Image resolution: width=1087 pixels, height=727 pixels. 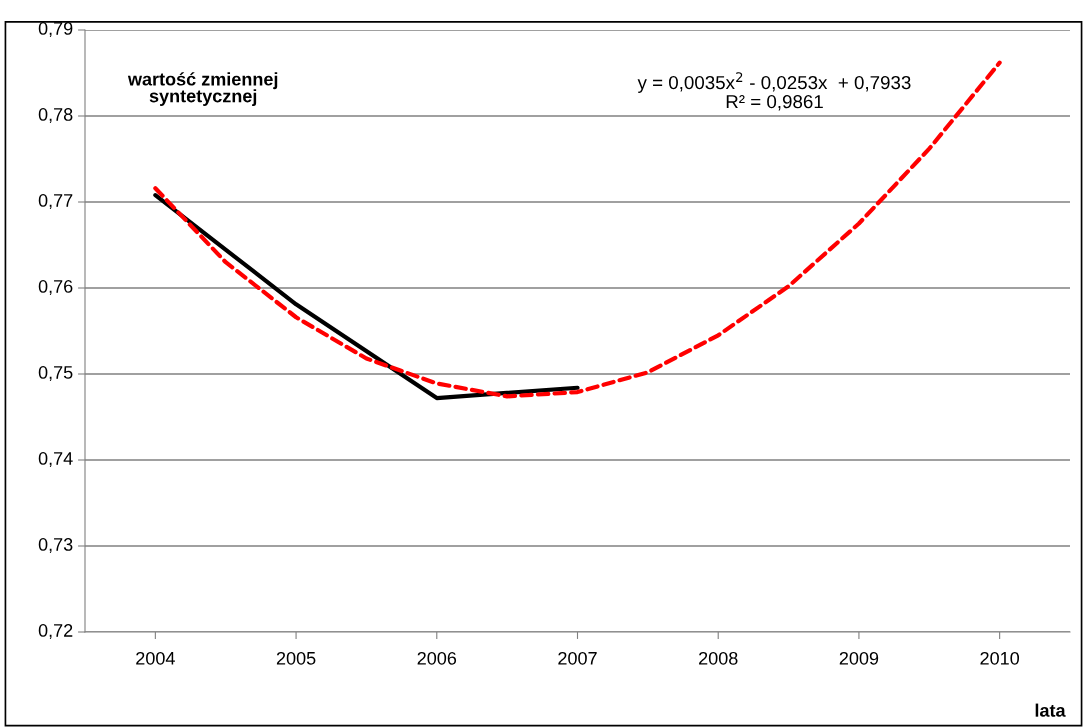 What do you see at coordinates (1050, 710) in the screenshot?
I see `x-axis-title: lata` at bounding box center [1050, 710].